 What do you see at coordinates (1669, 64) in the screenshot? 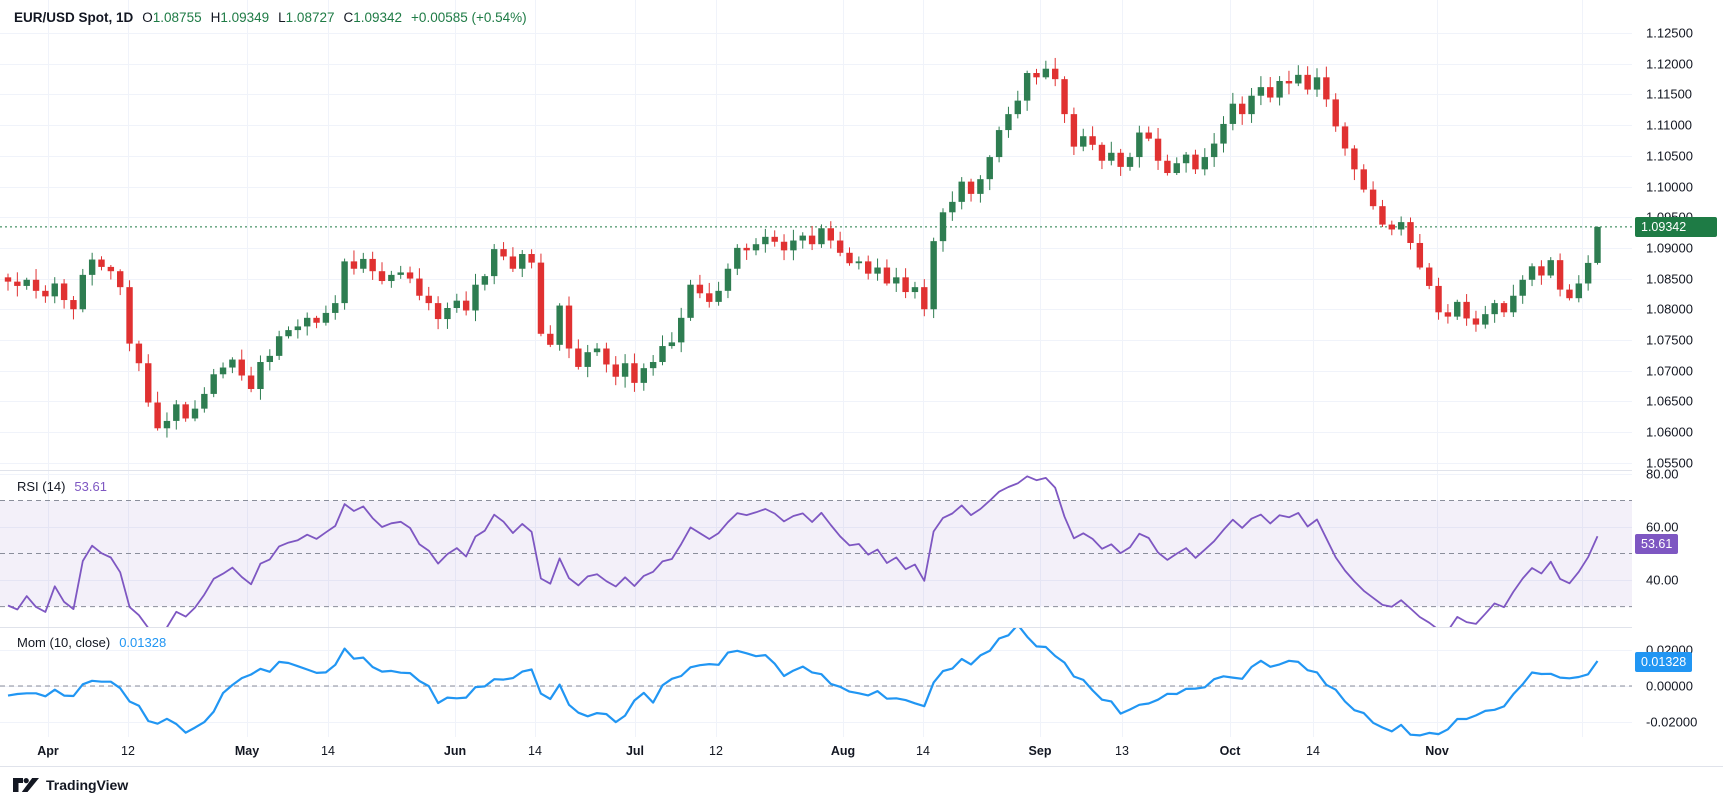
I see `price-tick: 1.12000` at bounding box center [1669, 64].